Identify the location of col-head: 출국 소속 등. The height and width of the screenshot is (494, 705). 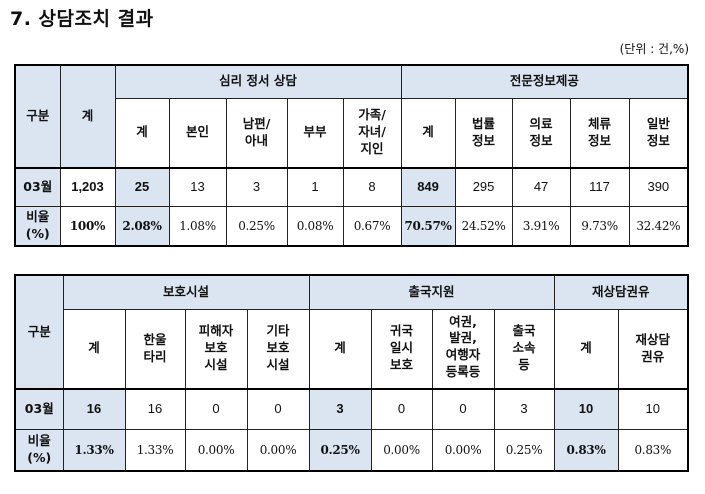
(524, 349).